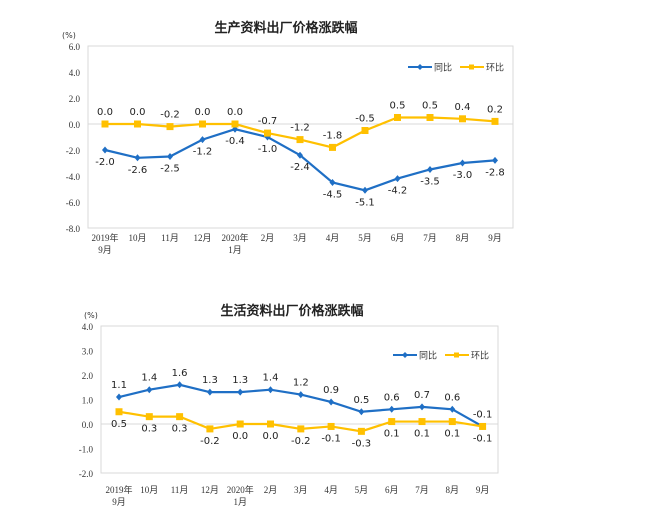  What do you see at coordinates (301, 490) in the screenshot?
I see `x-tick-label: 3月` at bounding box center [301, 490].